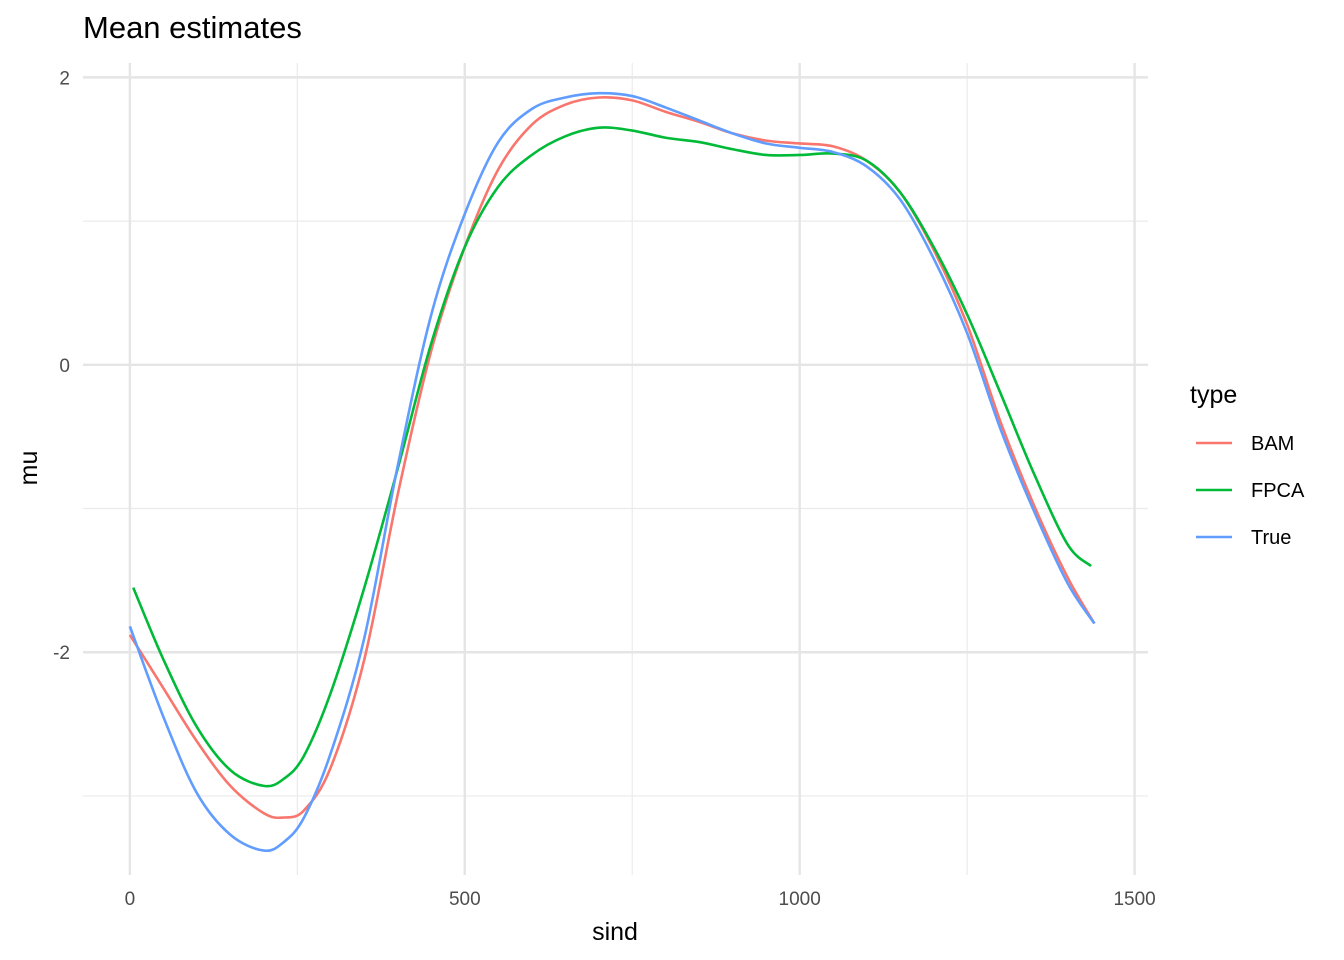  Describe the element at coordinates (192, 27) in the screenshot. I see `chart-title: Mean estimates` at that location.